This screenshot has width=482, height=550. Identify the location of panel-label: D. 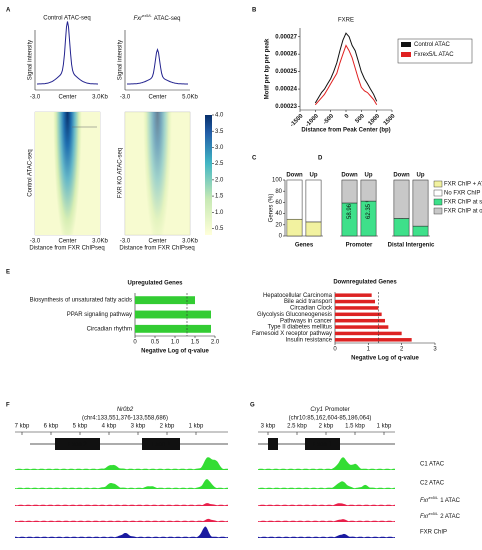
(320, 159).